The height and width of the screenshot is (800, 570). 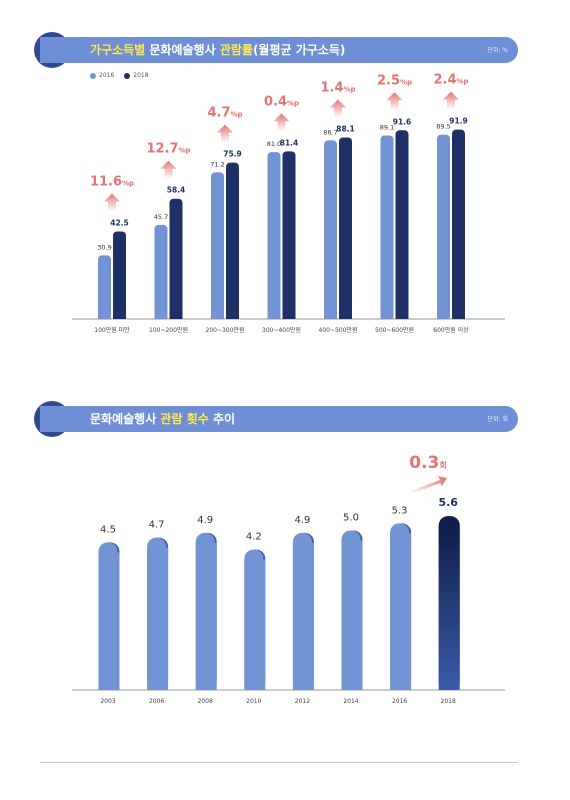 What do you see at coordinates (330, 132) in the screenshot?
I see `data-label-2016: 86.7` at bounding box center [330, 132].